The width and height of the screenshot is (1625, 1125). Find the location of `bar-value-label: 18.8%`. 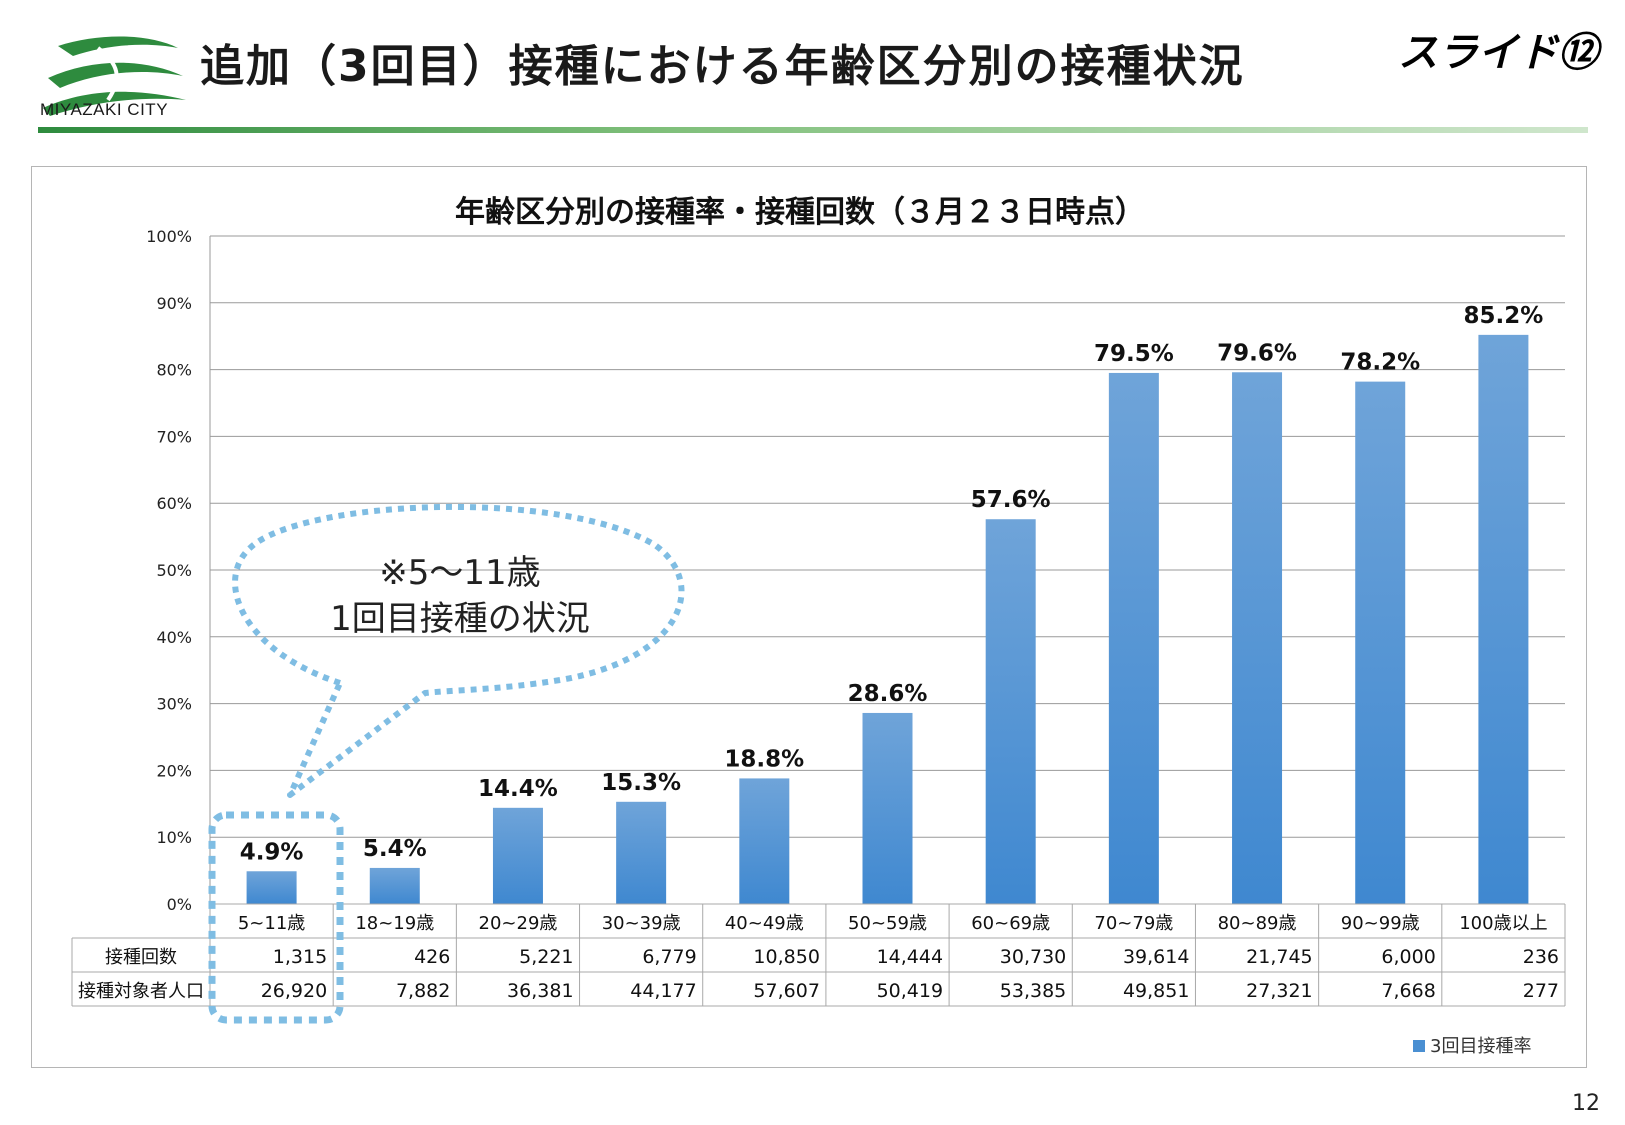

bar-value-label: 18.8% is located at coordinates (764, 759).